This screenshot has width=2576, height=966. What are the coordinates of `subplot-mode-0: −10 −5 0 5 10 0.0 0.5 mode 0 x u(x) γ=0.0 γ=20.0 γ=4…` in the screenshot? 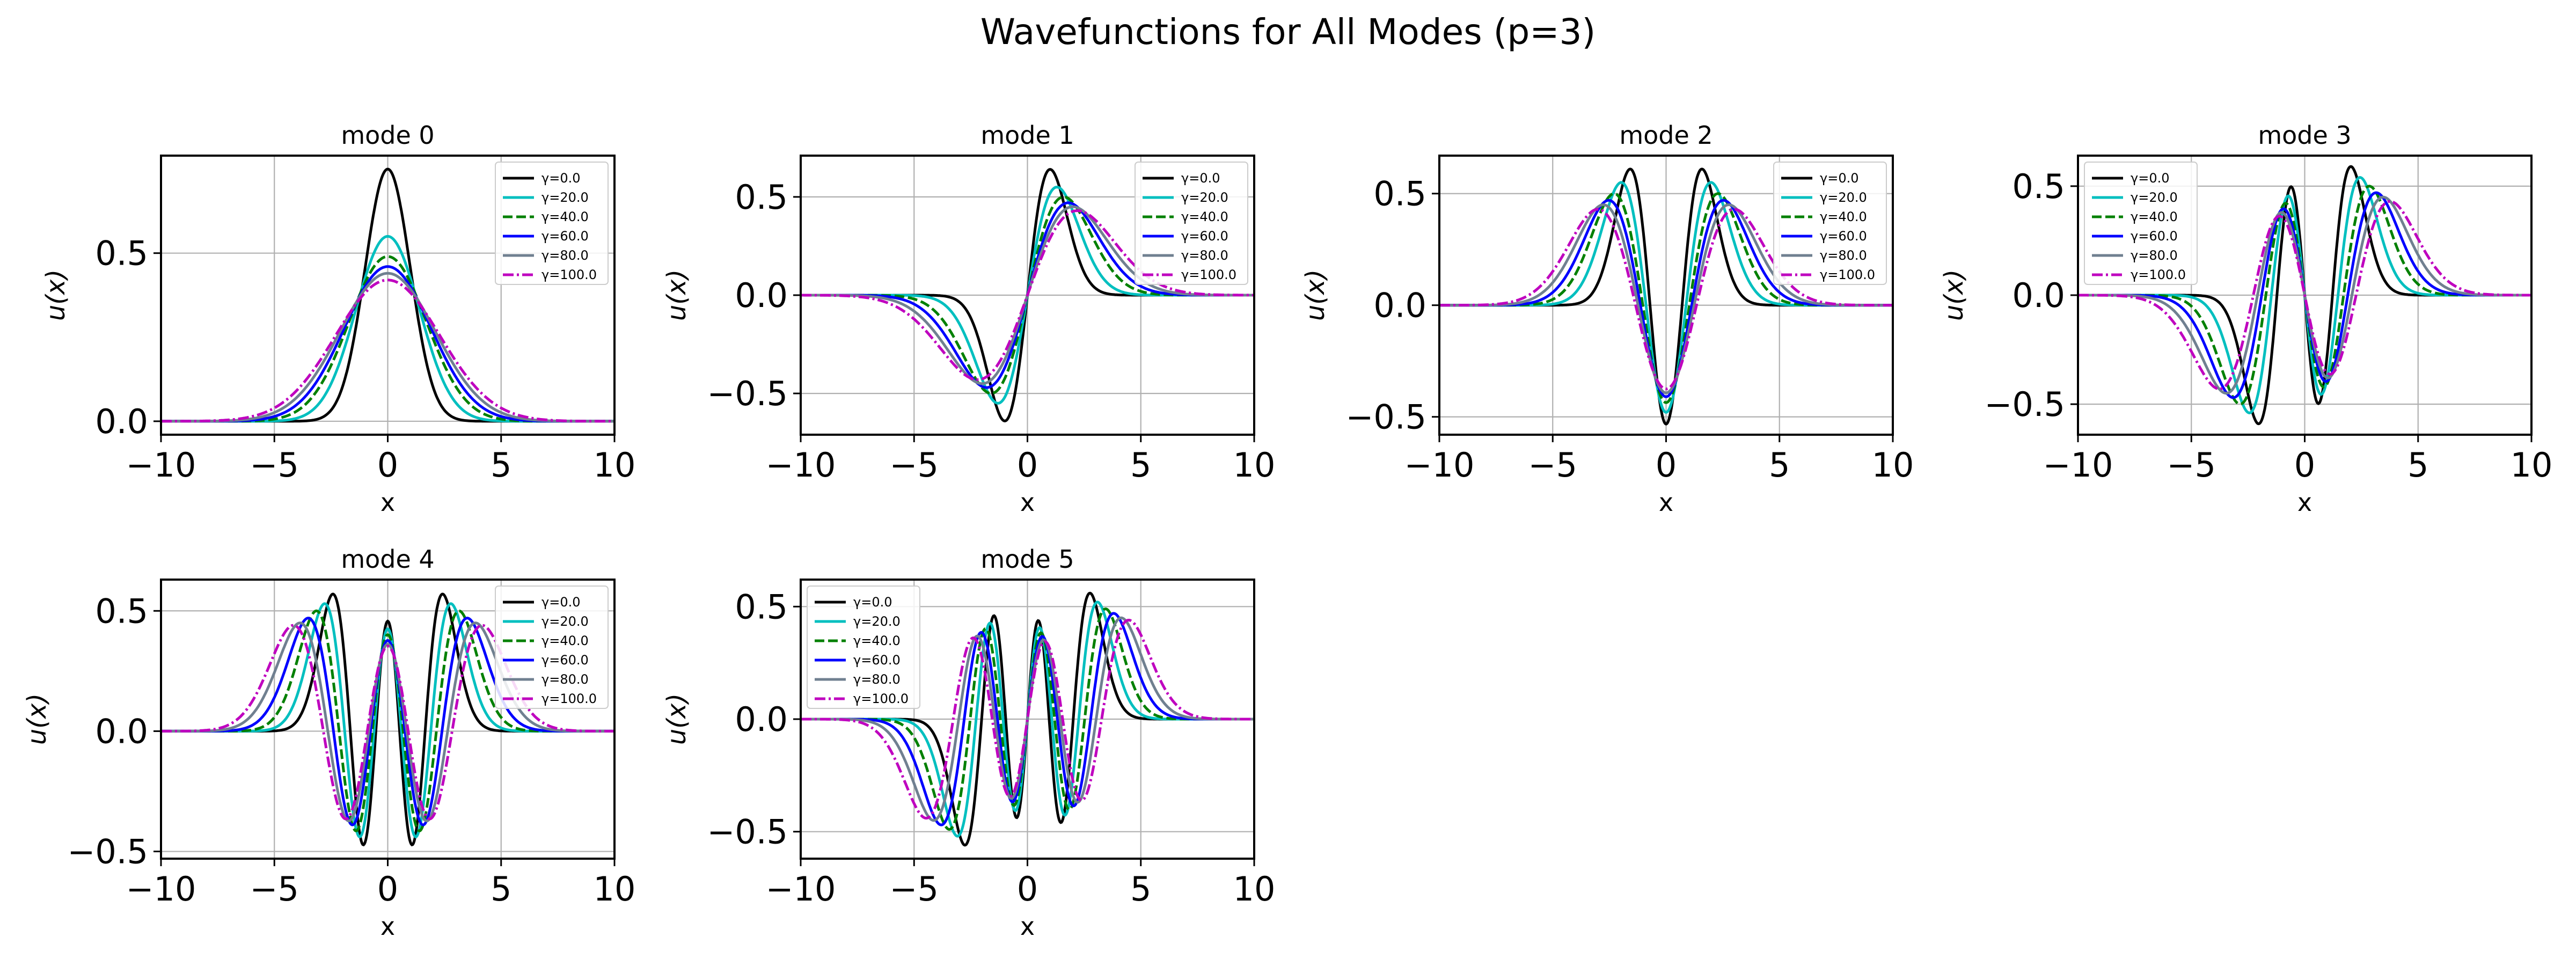 It's located at (338, 319).